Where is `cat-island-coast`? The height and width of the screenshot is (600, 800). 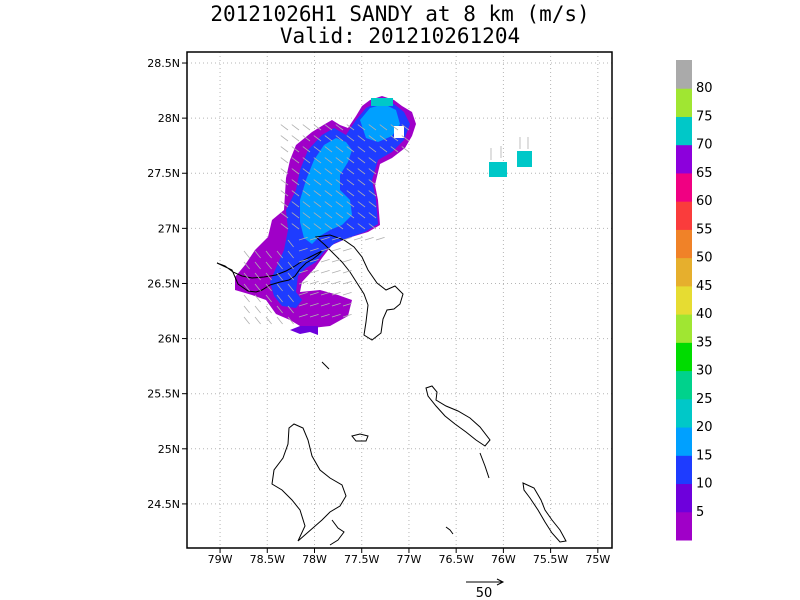 cat-island-coast is located at coordinates (544, 512).